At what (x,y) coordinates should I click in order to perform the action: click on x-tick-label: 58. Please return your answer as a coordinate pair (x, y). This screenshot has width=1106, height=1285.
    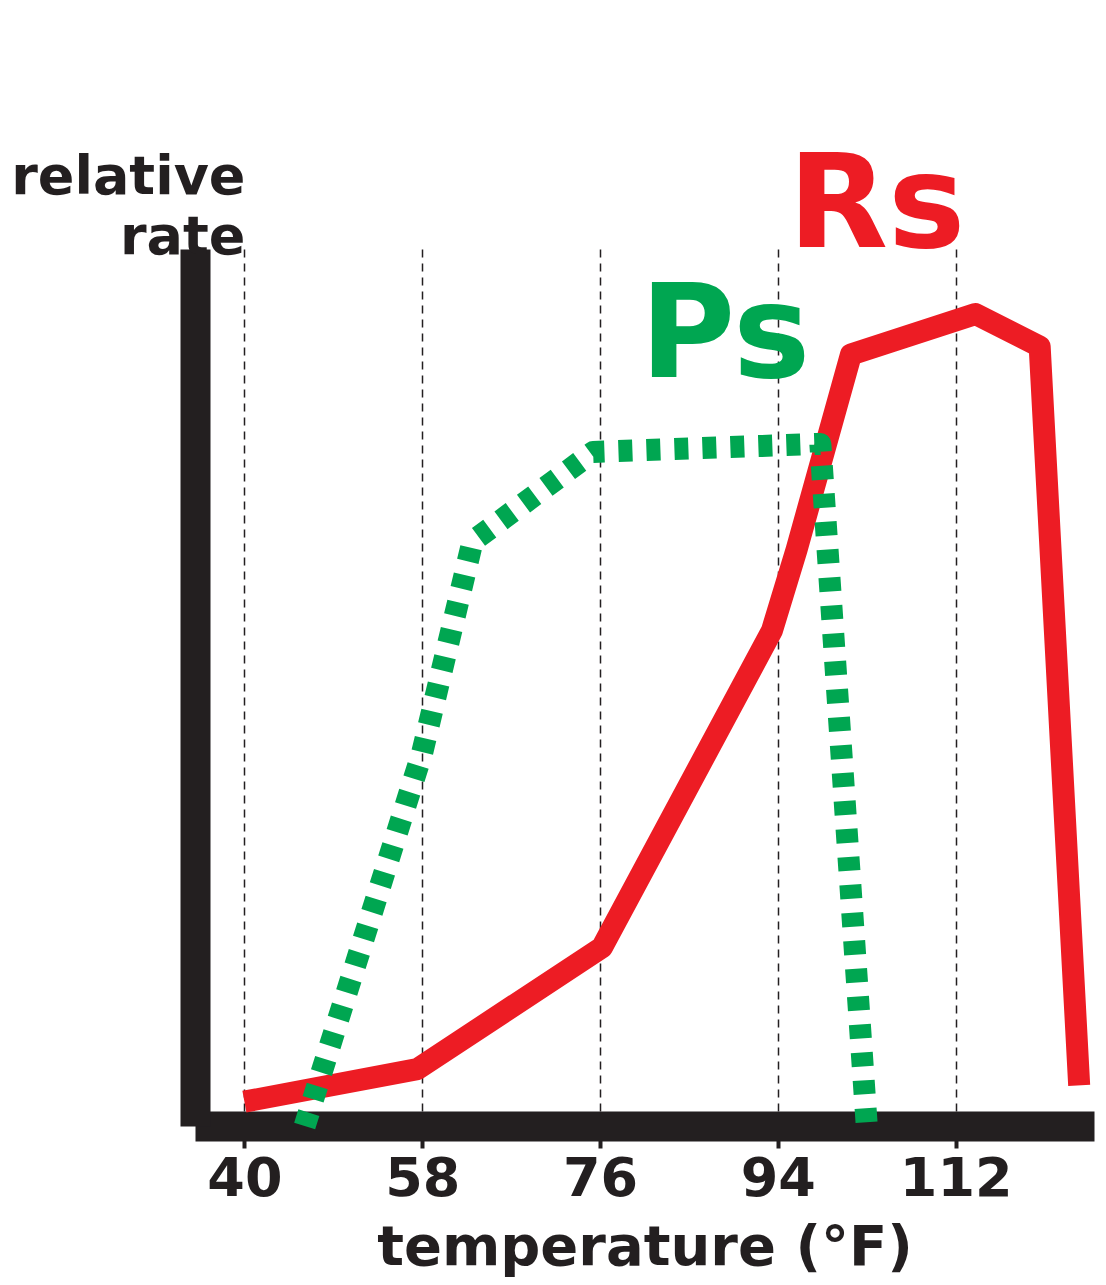
    Looking at the image, I should click on (423, 1177).